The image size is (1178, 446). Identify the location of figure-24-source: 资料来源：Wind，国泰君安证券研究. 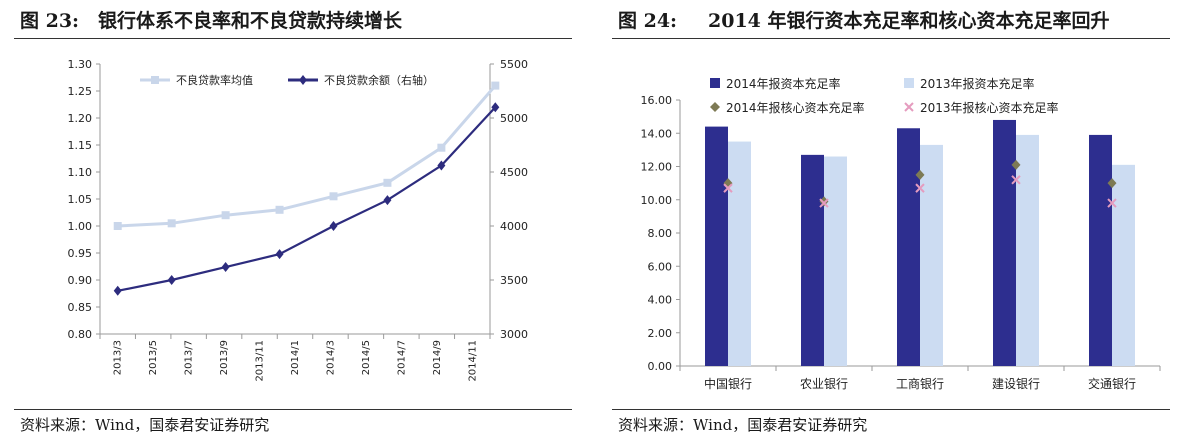
(743, 425).